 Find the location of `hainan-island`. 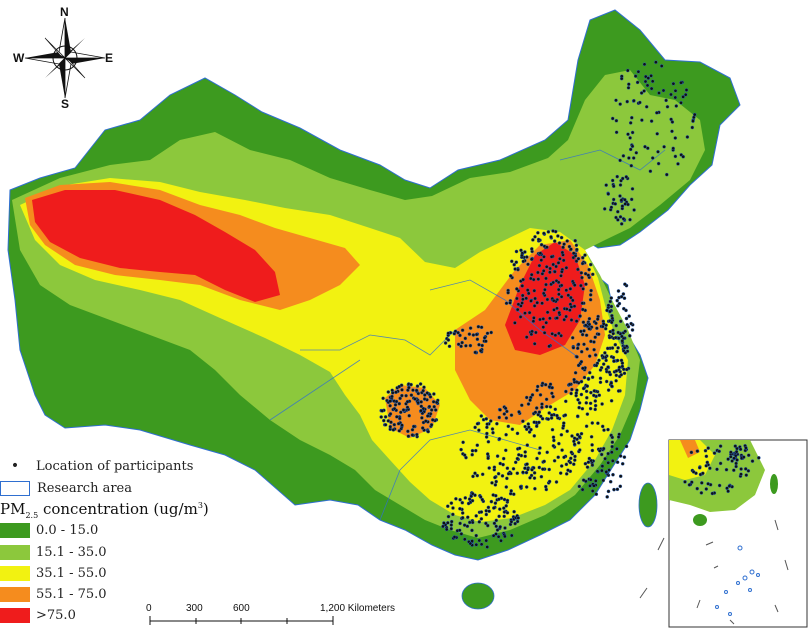

hainan-island is located at coordinates (478, 596).